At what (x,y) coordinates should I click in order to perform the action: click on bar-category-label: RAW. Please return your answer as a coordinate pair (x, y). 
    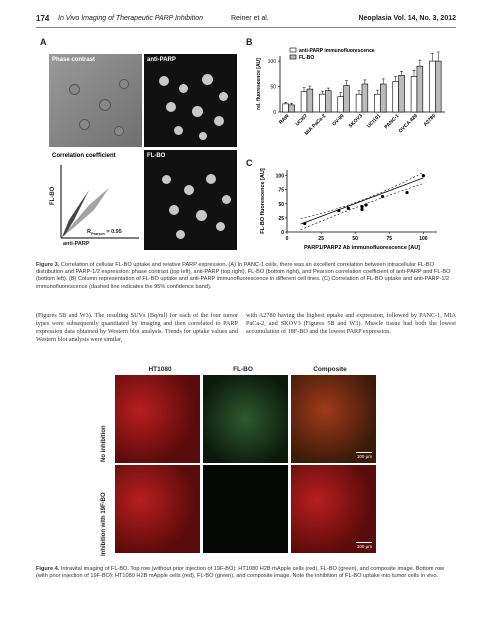
    Looking at the image, I should click on (284, 119).